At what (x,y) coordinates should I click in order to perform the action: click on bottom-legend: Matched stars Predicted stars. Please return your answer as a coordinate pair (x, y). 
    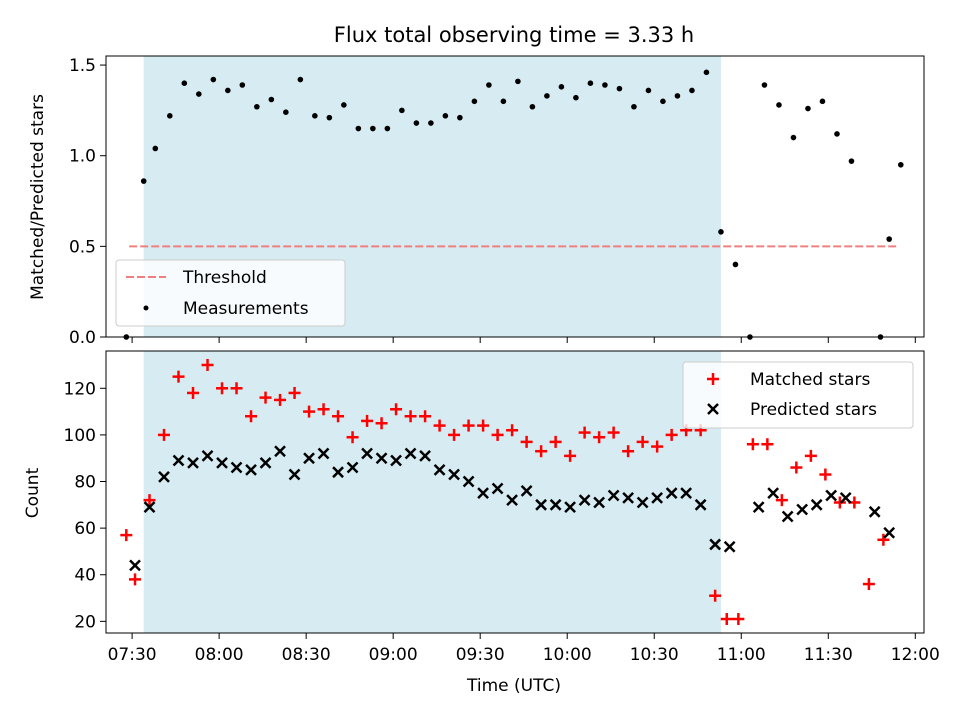
    Looking at the image, I should click on (798, 395).